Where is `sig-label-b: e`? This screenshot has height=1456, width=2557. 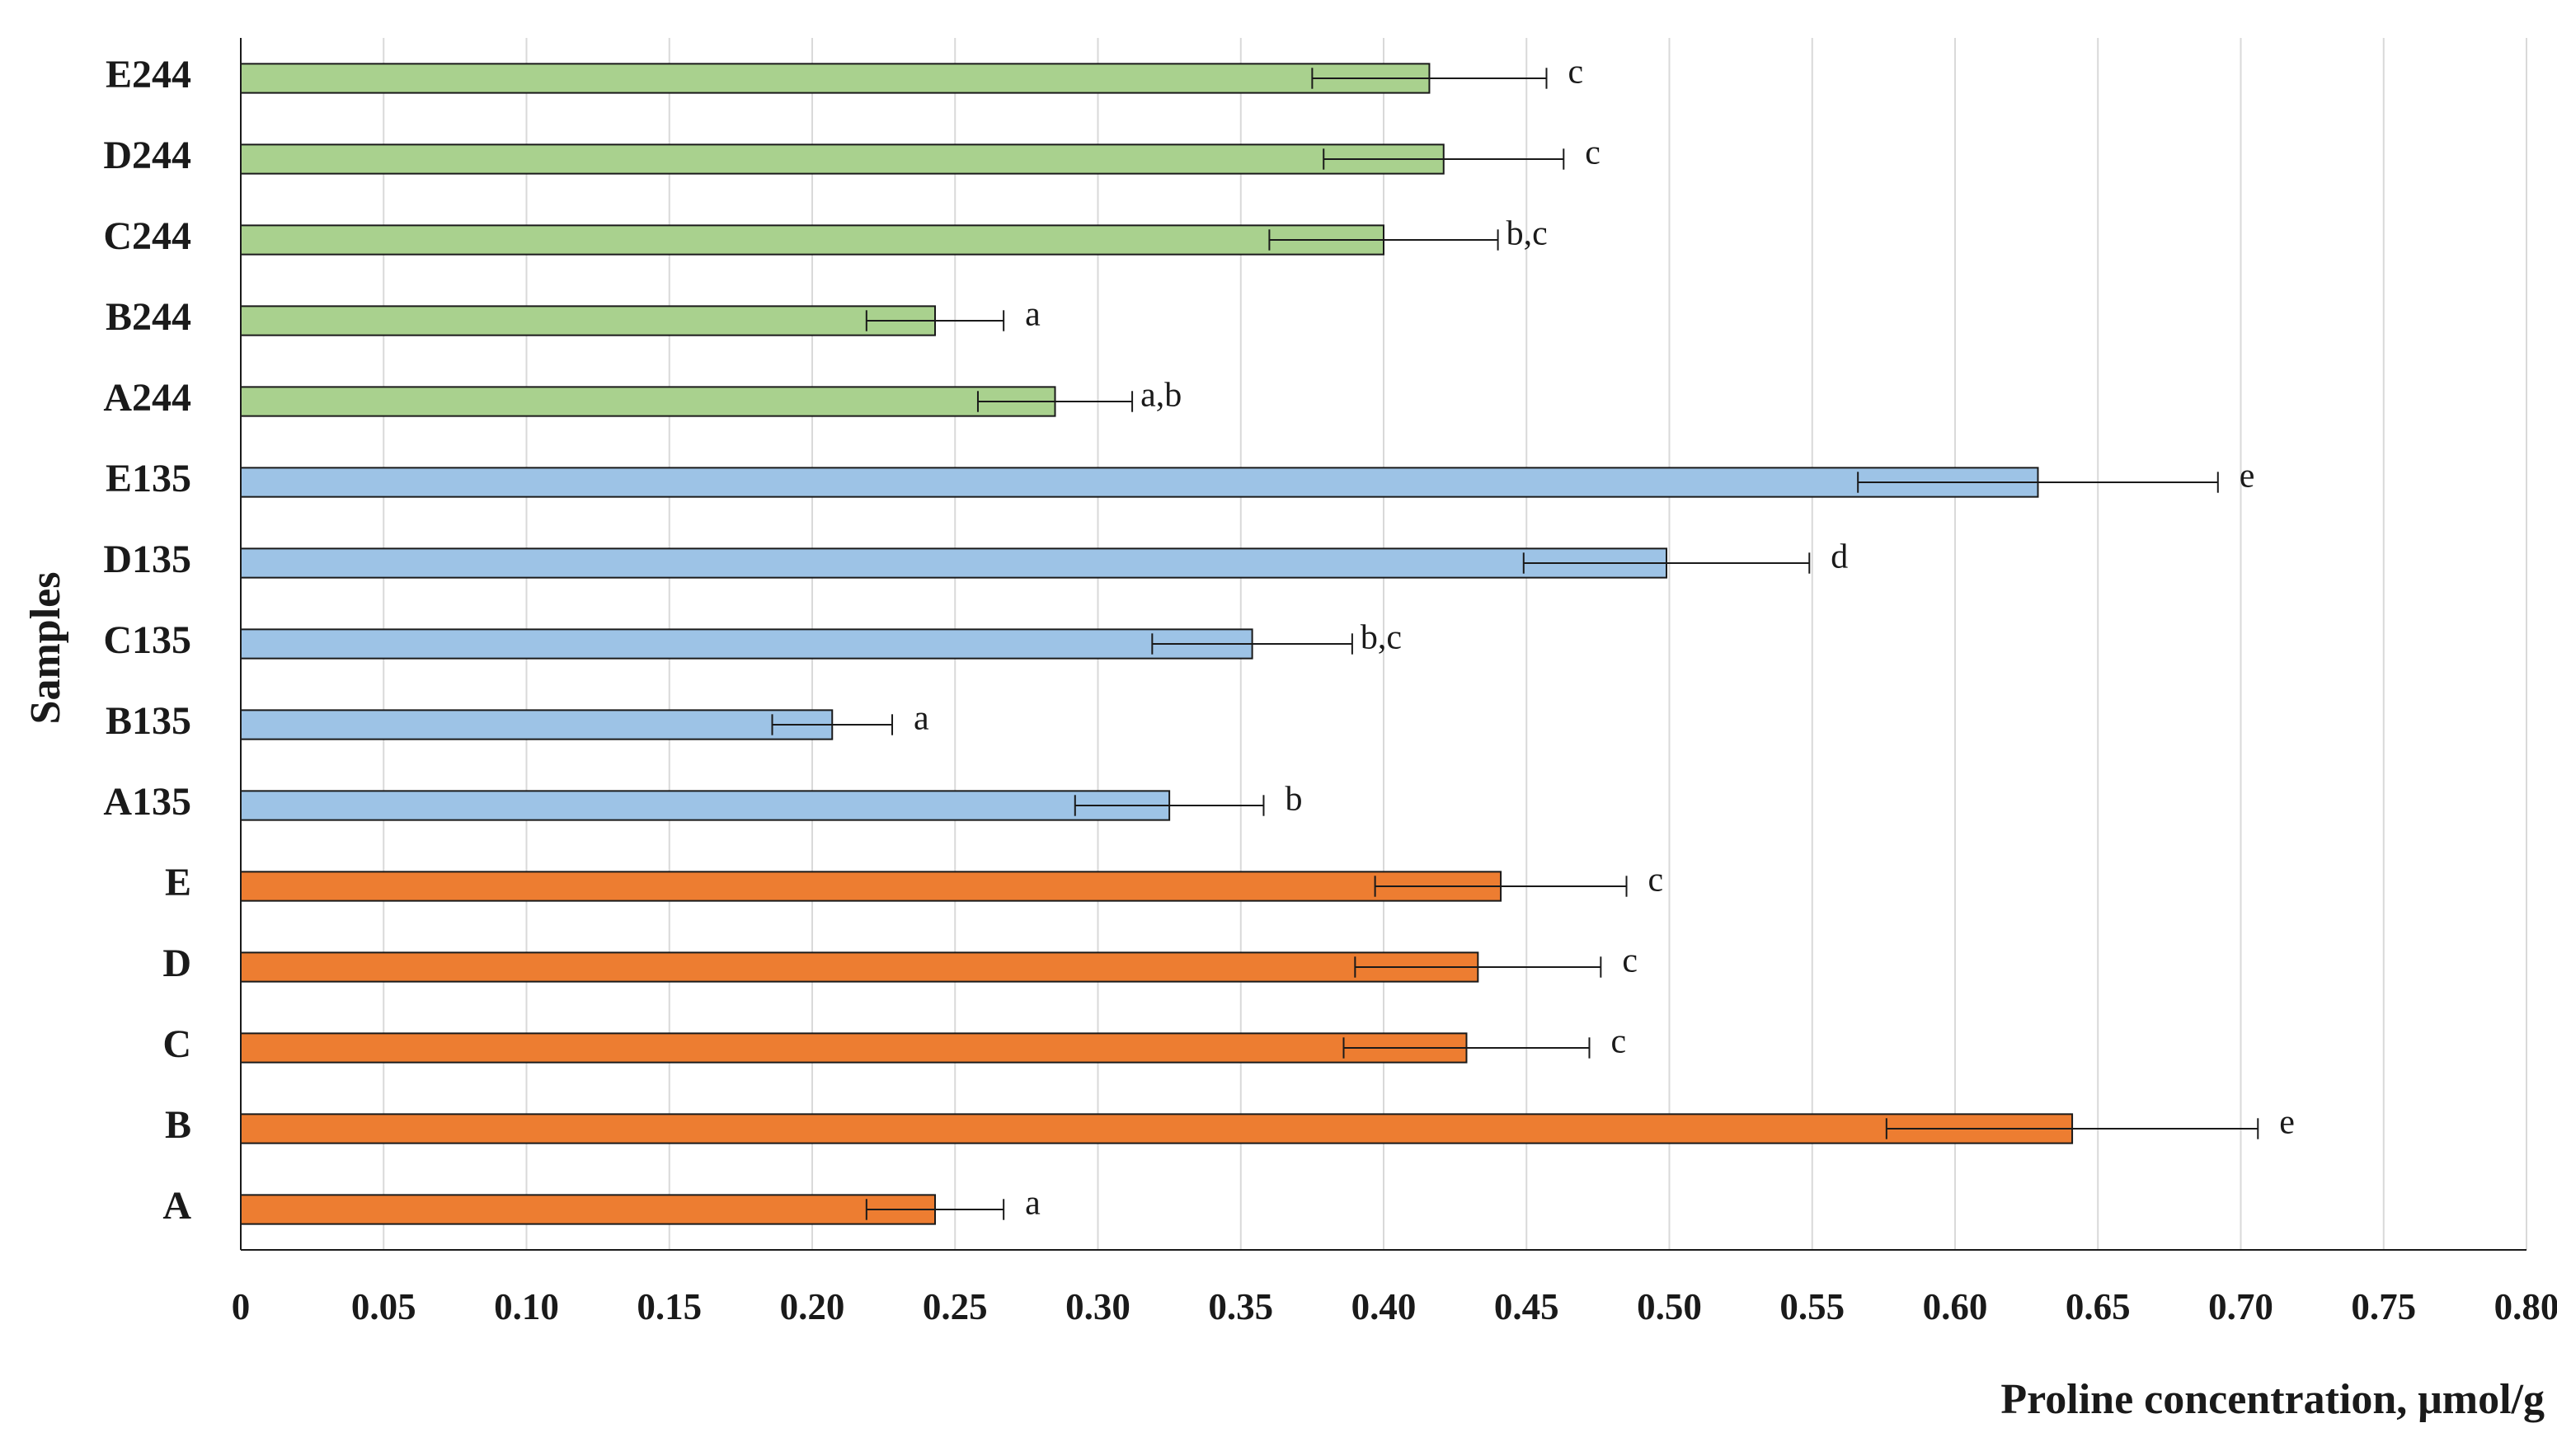 sig-label-b: e is located at coordinates (2287, 1123).